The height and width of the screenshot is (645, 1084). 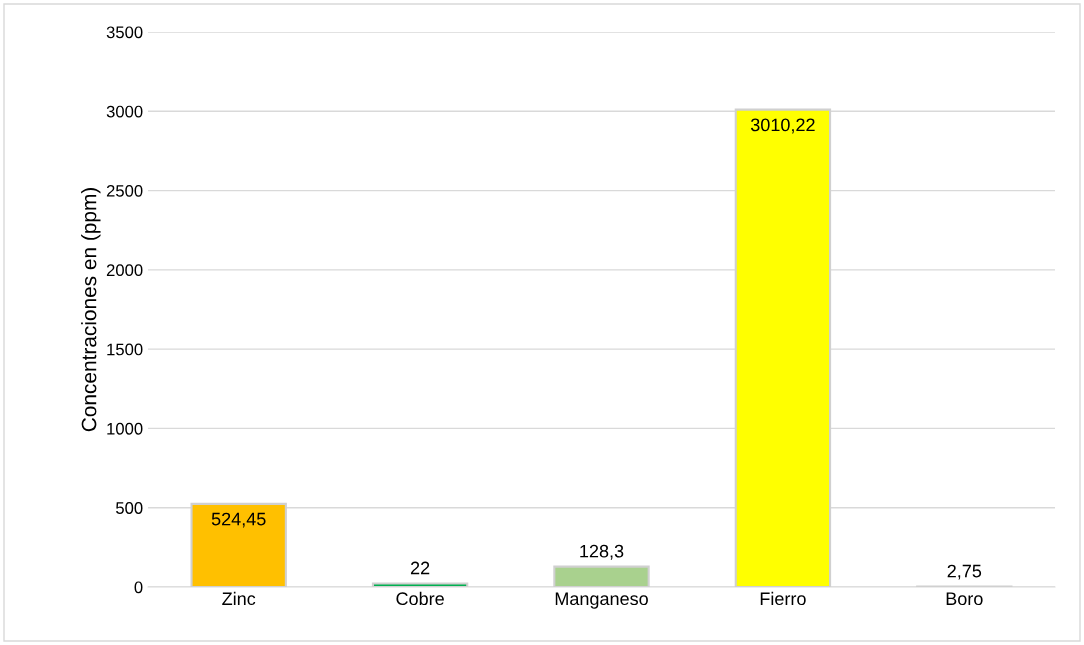 What do you see at coordinates (964, 599) in the screenshot?
I see `x-tick-label: Boro` at bounding box center [964, 599].